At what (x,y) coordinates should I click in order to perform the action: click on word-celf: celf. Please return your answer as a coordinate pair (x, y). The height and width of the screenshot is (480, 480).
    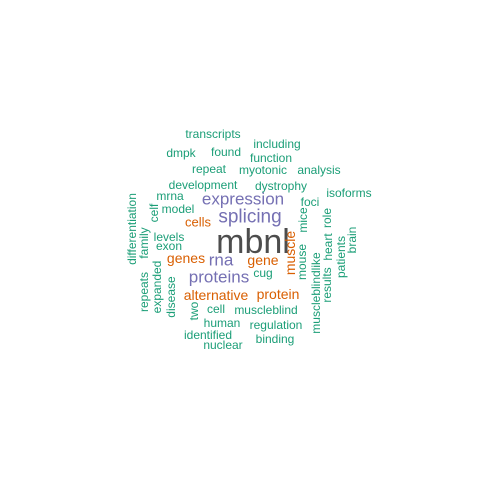
    Looking at the image, I should click on (154, 213).